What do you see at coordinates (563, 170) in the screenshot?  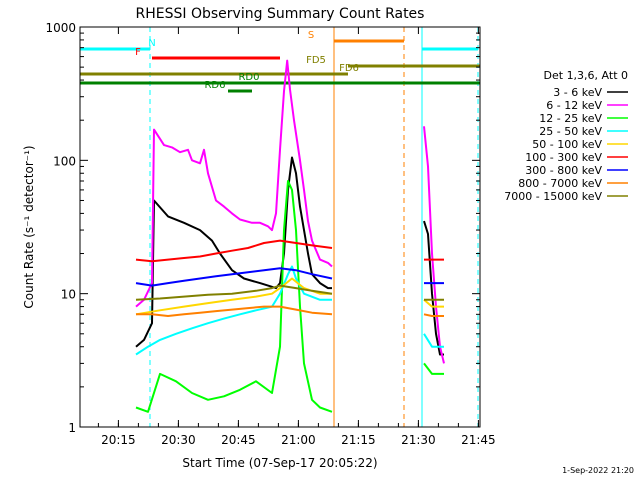 I see `legend-label-6: 300 - 800 keV` at bounding box center [563, 170].